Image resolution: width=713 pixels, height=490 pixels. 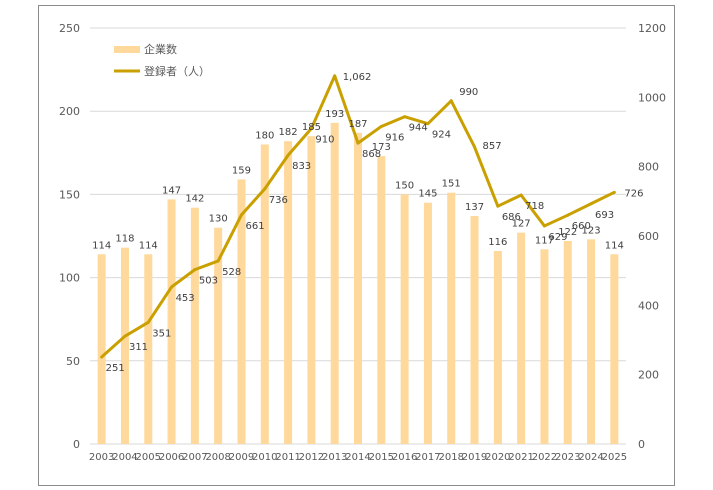 I want to click on legend-label-line: 登録者（人）, so click(x=177, y=71).